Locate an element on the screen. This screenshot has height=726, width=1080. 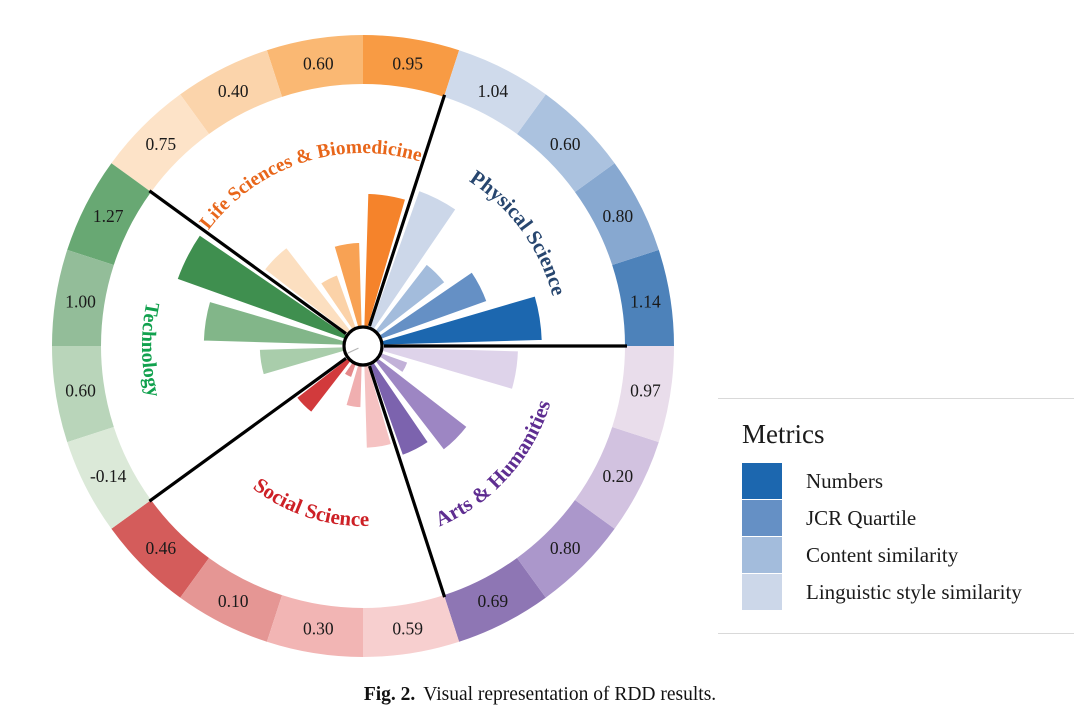
category-label-text: Physical Science is located at coordinates (518, 231).